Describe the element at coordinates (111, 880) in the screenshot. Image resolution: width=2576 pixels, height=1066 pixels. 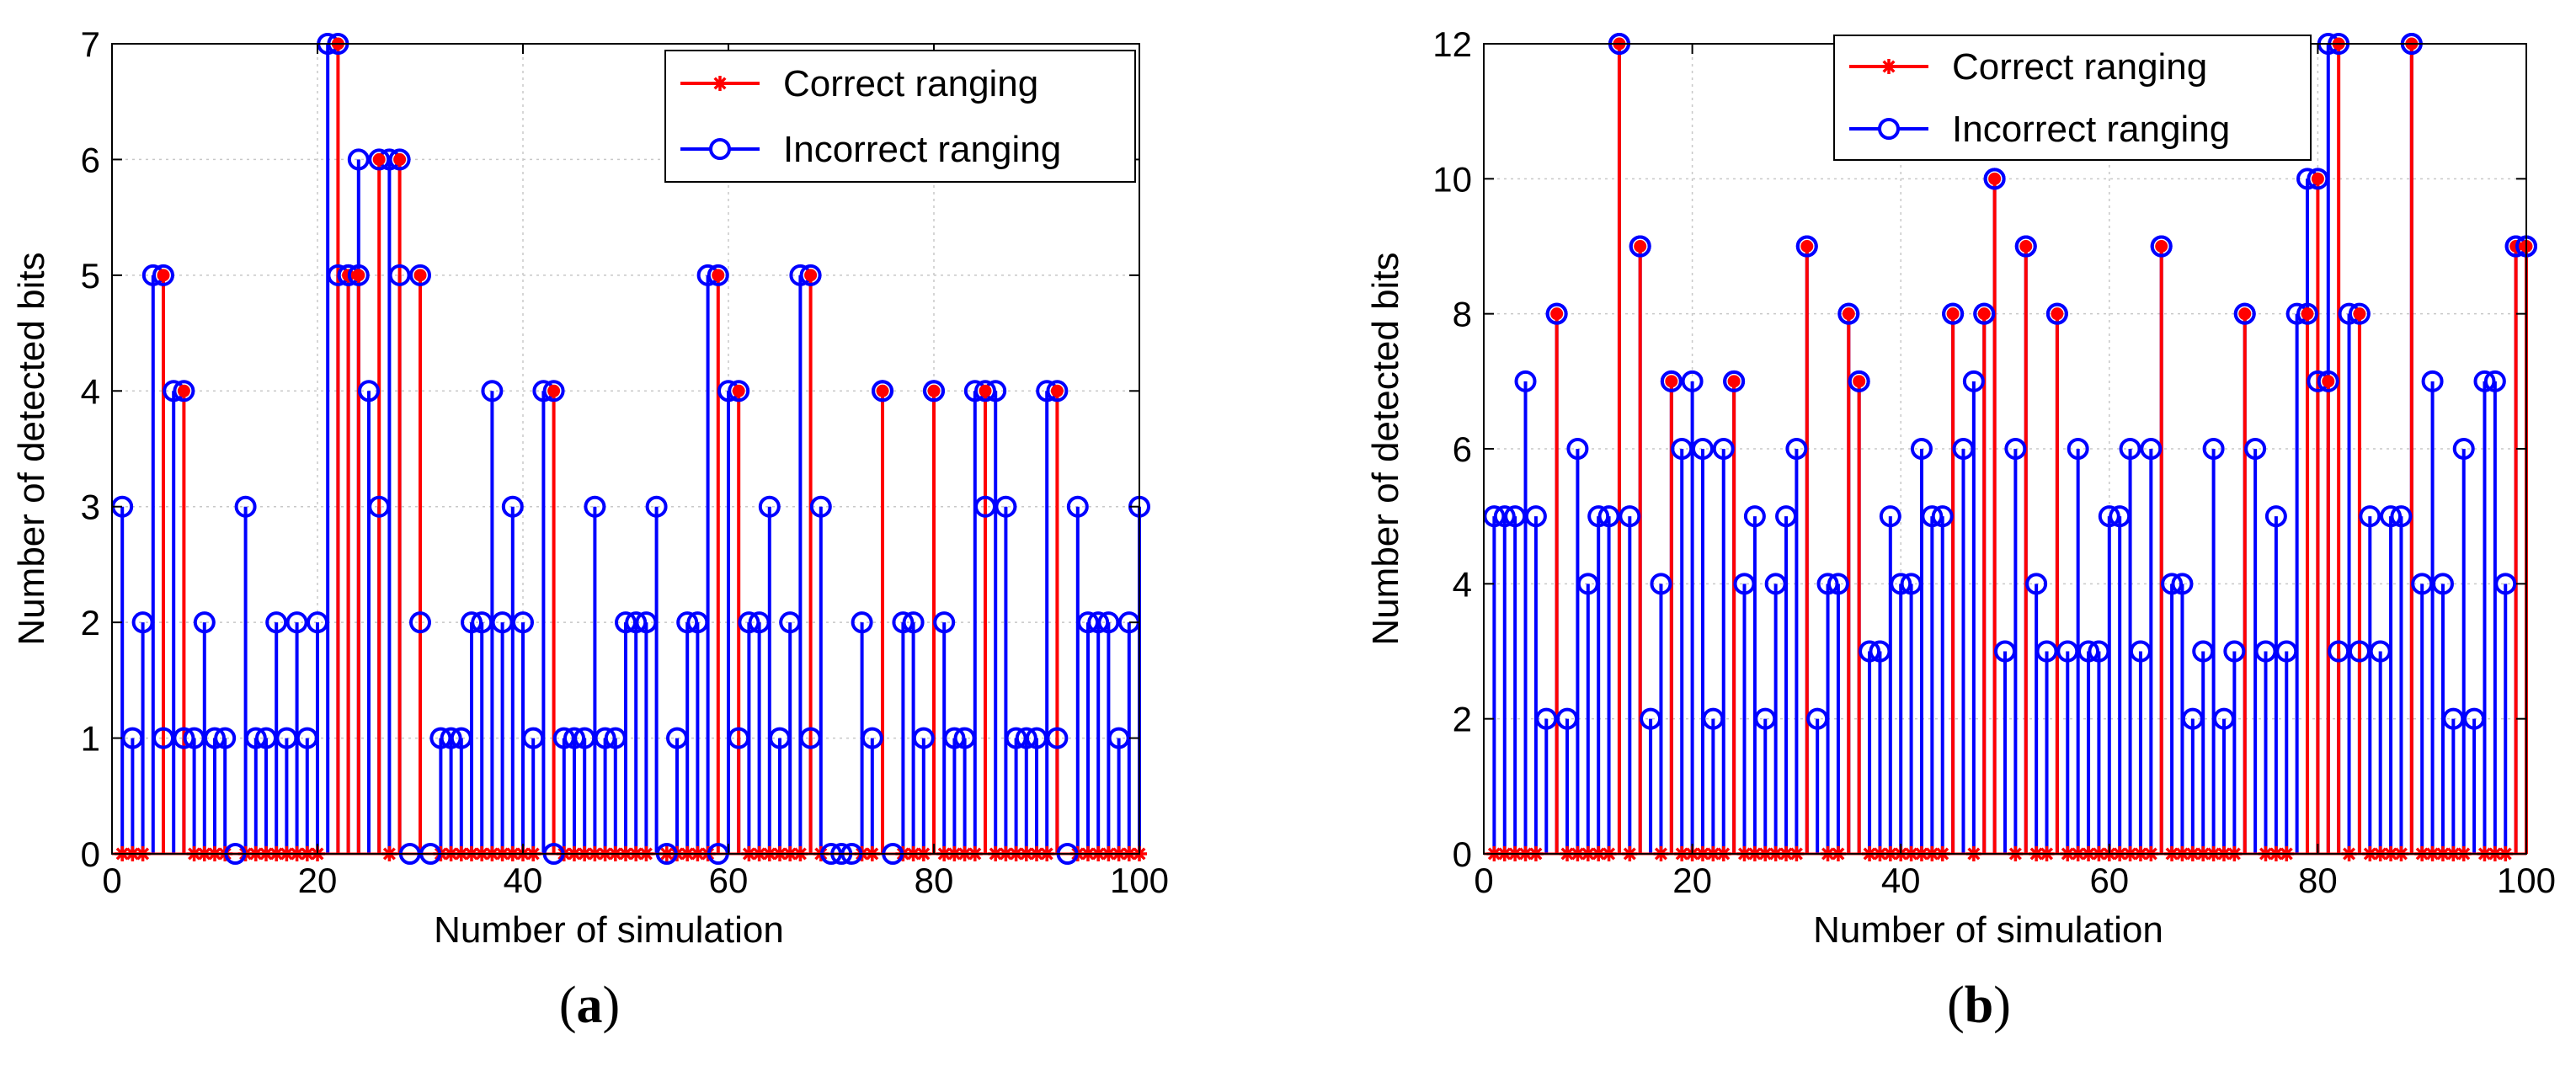
I see `x-tick-label: 0` at that location.